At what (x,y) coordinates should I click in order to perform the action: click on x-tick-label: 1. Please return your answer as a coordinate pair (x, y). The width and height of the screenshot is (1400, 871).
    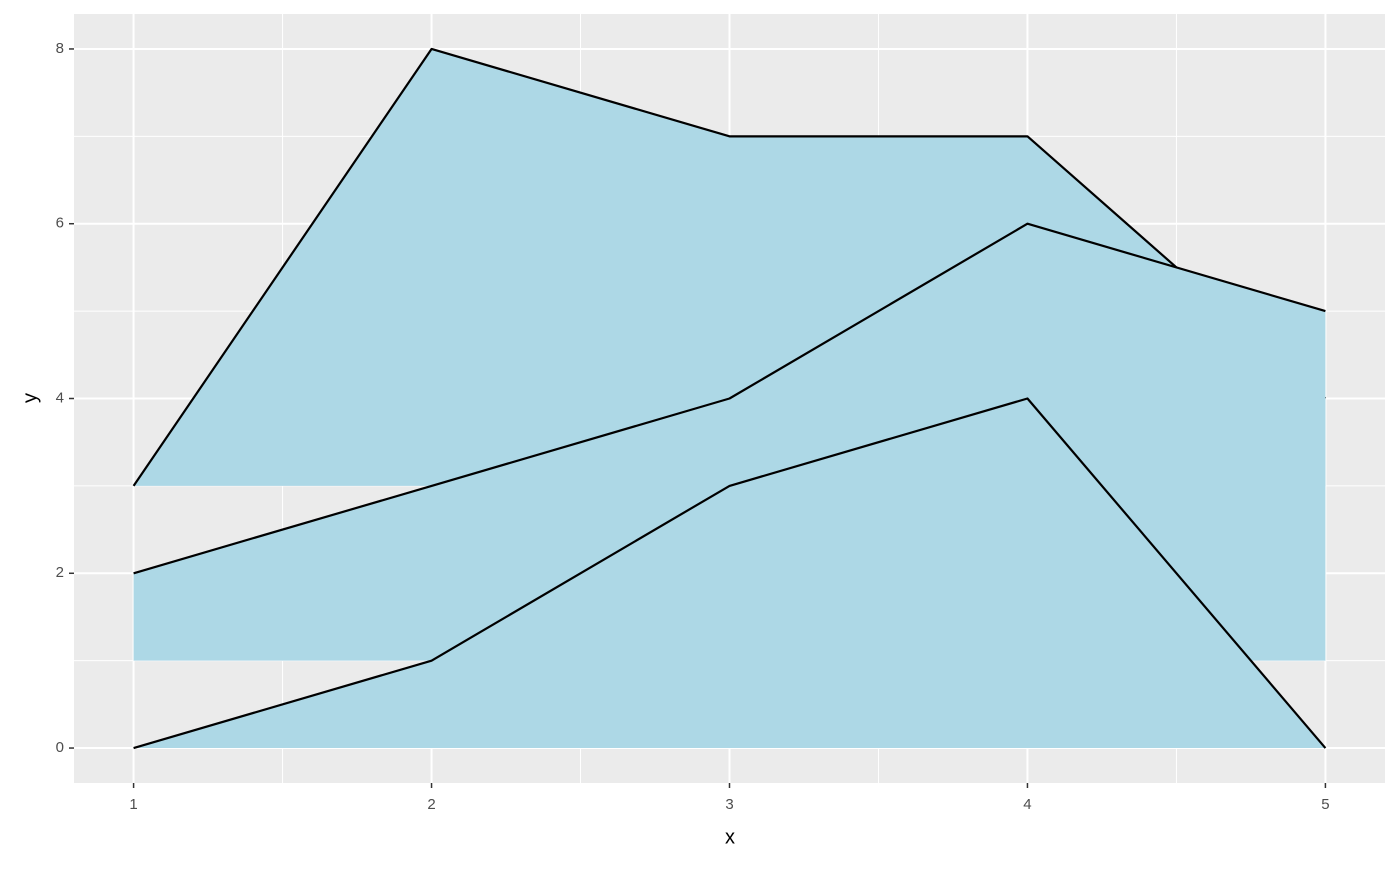
    Looking at the image, I should click on (133, 804).